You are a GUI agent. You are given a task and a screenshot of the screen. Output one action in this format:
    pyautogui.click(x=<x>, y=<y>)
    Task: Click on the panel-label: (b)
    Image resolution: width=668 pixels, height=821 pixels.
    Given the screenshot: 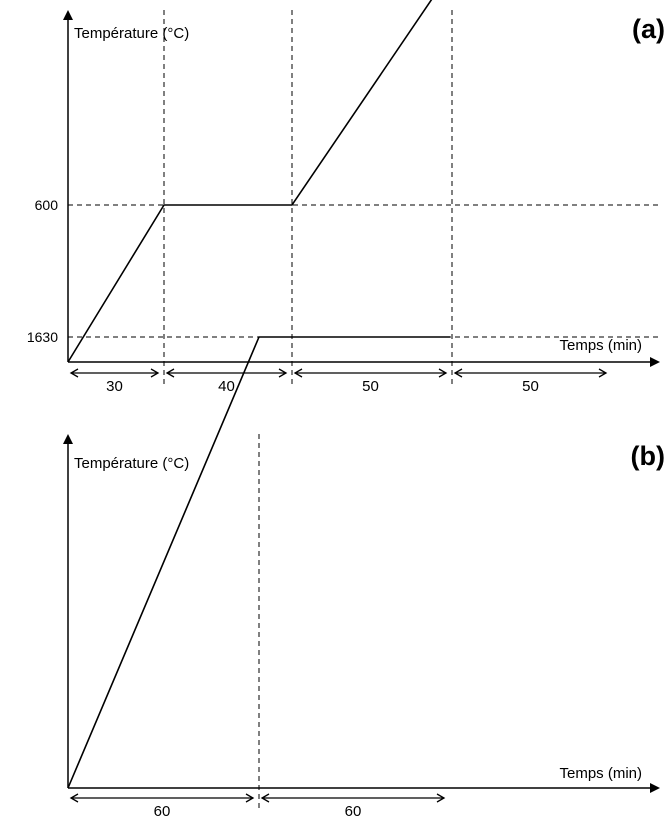 What is the action you would take?
    pyautogui.click(x=648, y=456)
    